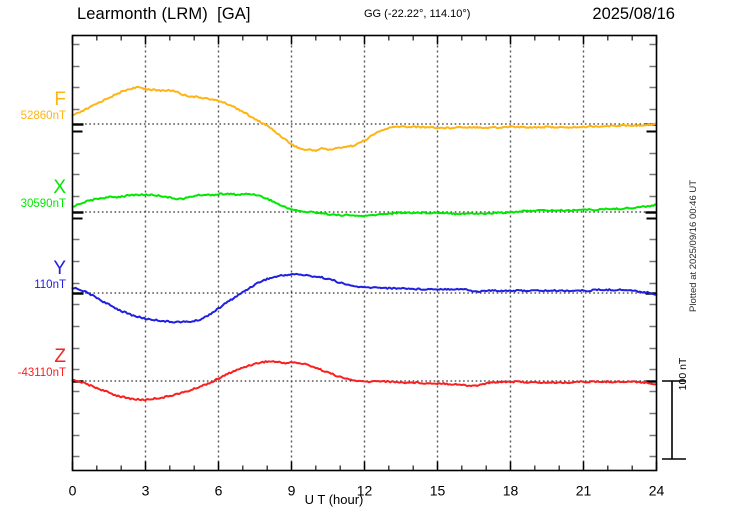  I want to click on x-axis-title: U T (hour), so click(365, 499).